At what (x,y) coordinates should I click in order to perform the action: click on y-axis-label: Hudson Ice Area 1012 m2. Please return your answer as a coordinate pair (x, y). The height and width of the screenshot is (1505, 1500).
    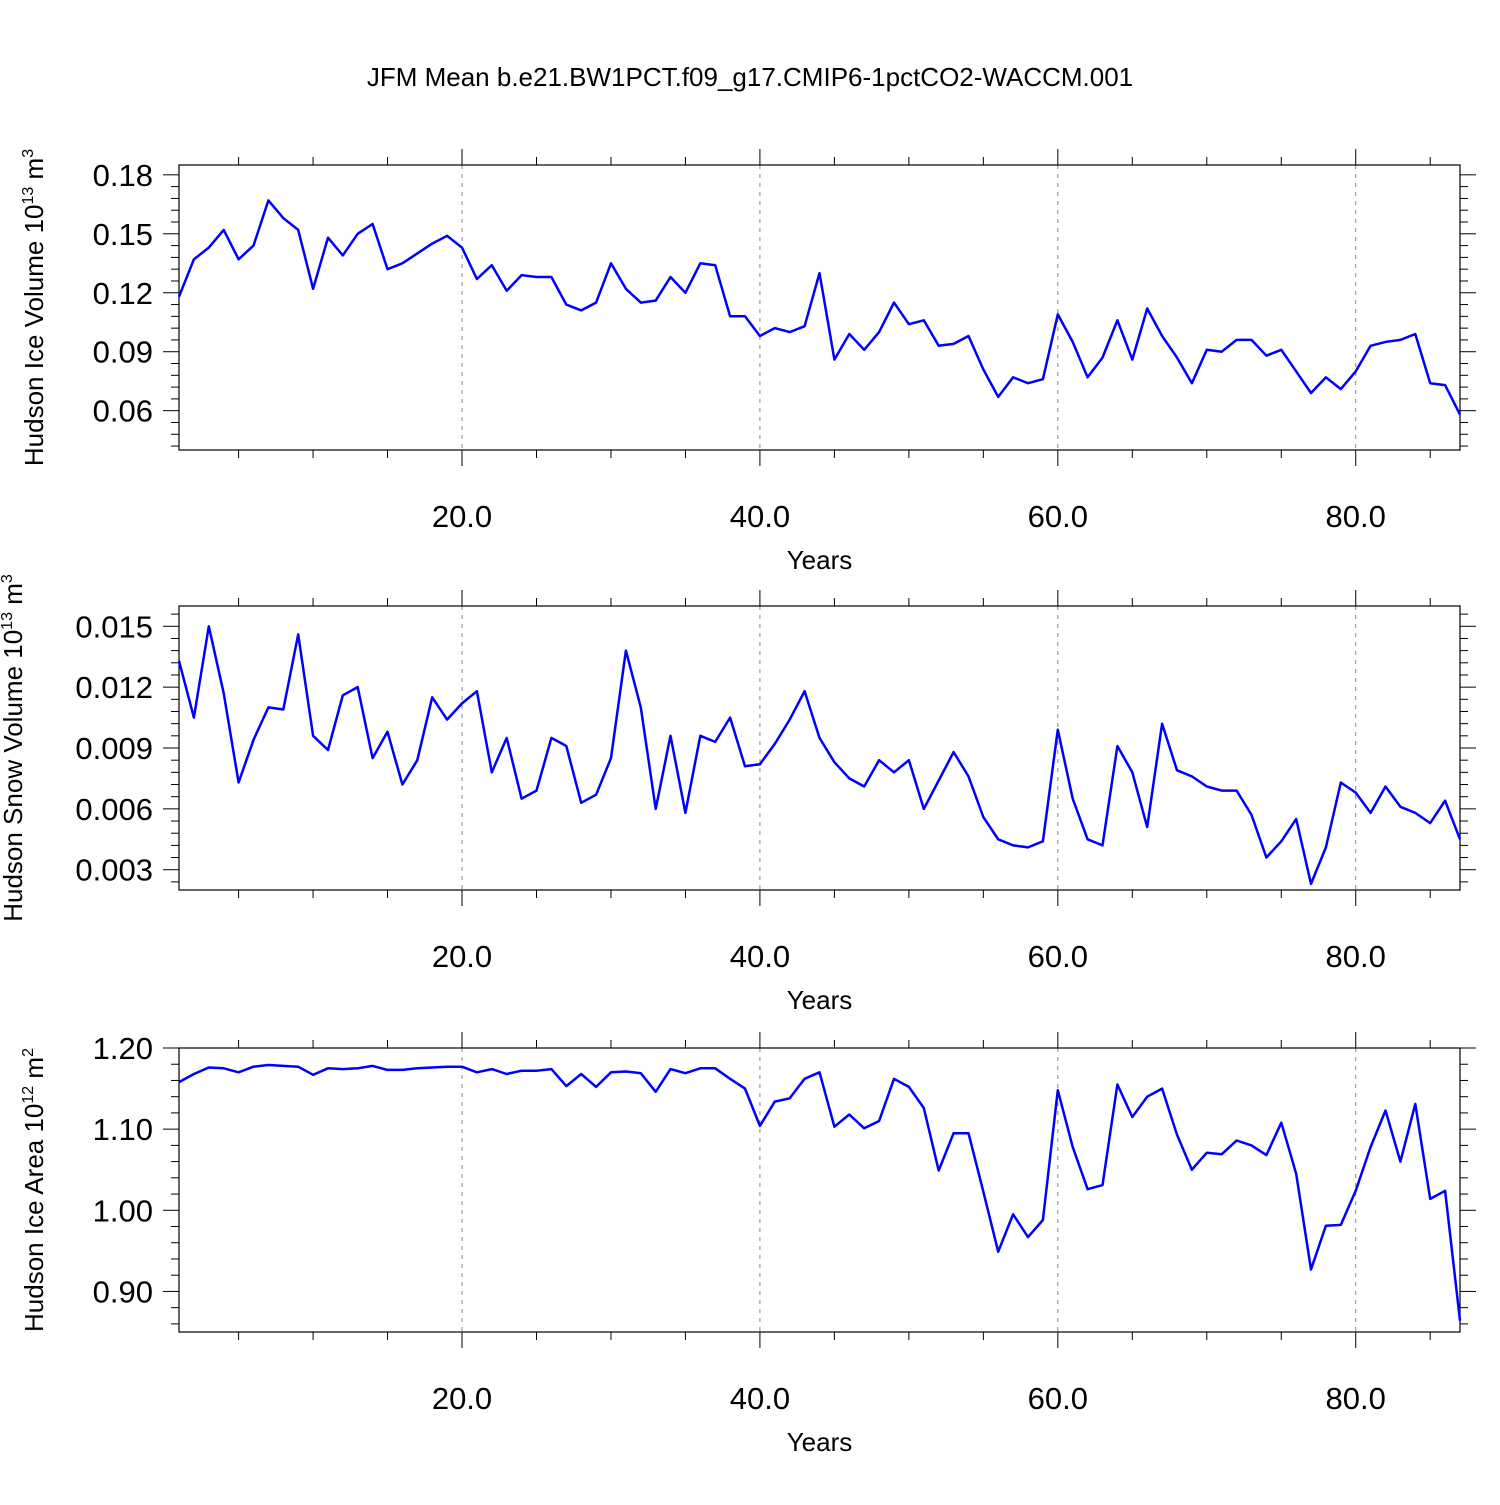
    Looking at the image, I should click on (34, 1190).